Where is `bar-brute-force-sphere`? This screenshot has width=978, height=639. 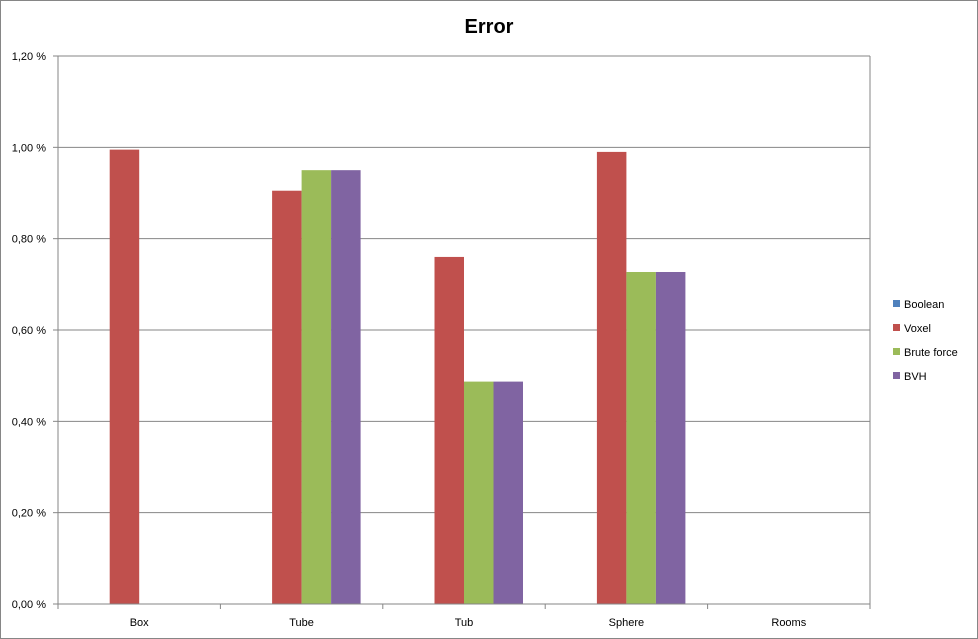
bar-brute-force-sphere is located at coordinates (641, 438).